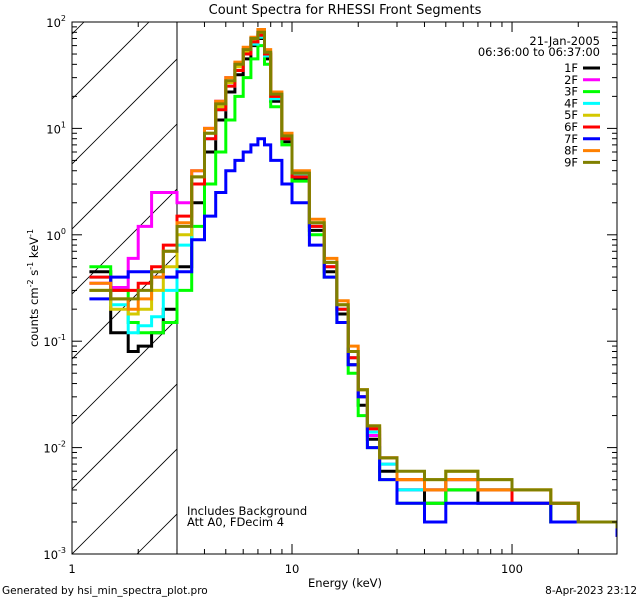  I want to click on legend-label-4F: 4F, so click(571, 103).